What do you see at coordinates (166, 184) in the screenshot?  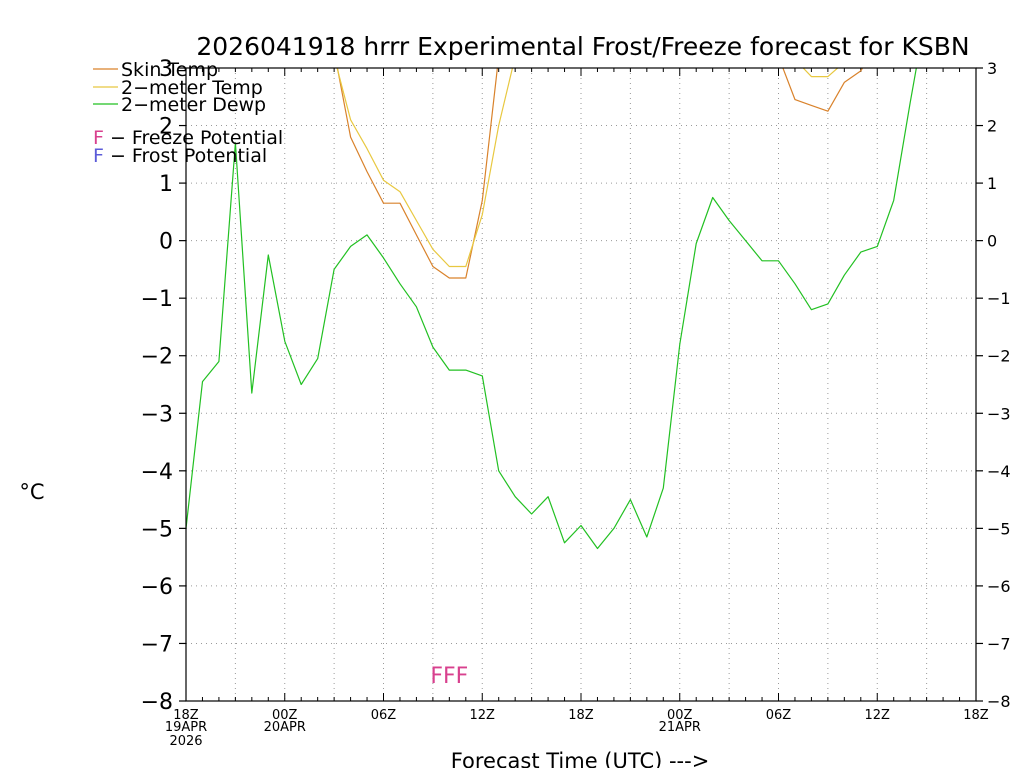 I see `y-tick-label-left: 1` at bounding box center [166, 184].